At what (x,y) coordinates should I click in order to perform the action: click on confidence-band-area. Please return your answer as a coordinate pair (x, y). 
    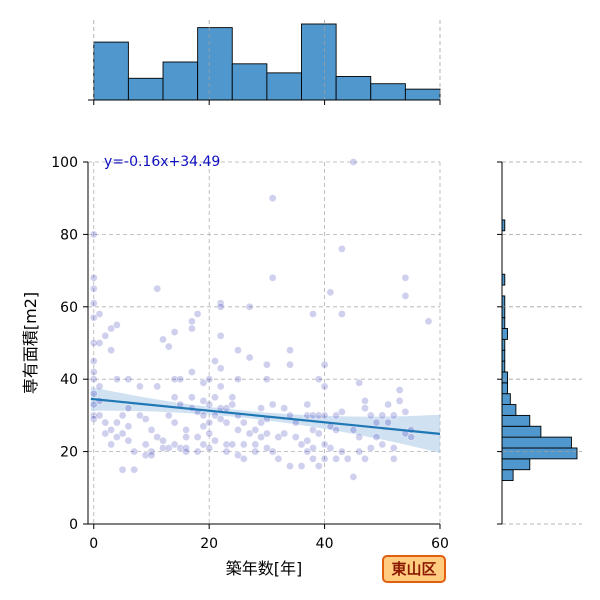
    Looking at the image, I should click on (265, 420).